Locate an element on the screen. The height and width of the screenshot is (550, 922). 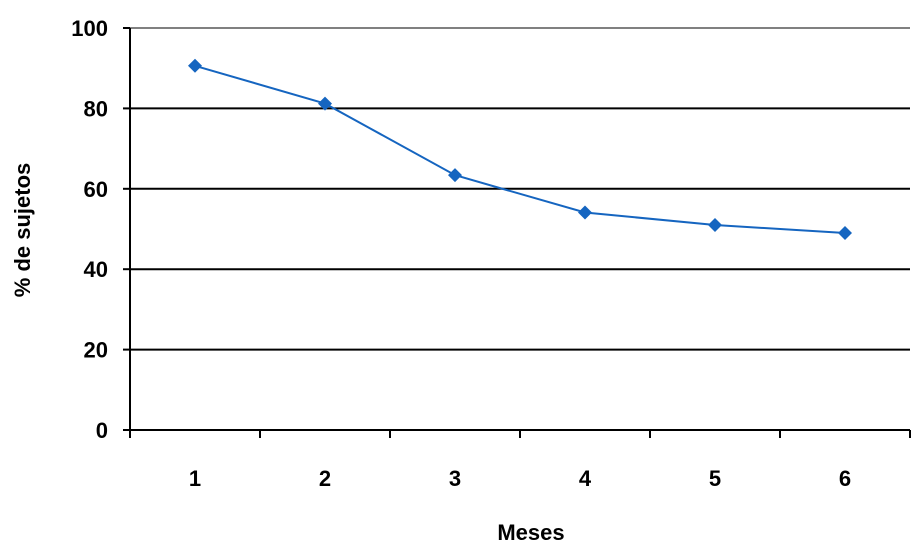
y-tick-label-60: 60 is located at coordinates (96, 189).